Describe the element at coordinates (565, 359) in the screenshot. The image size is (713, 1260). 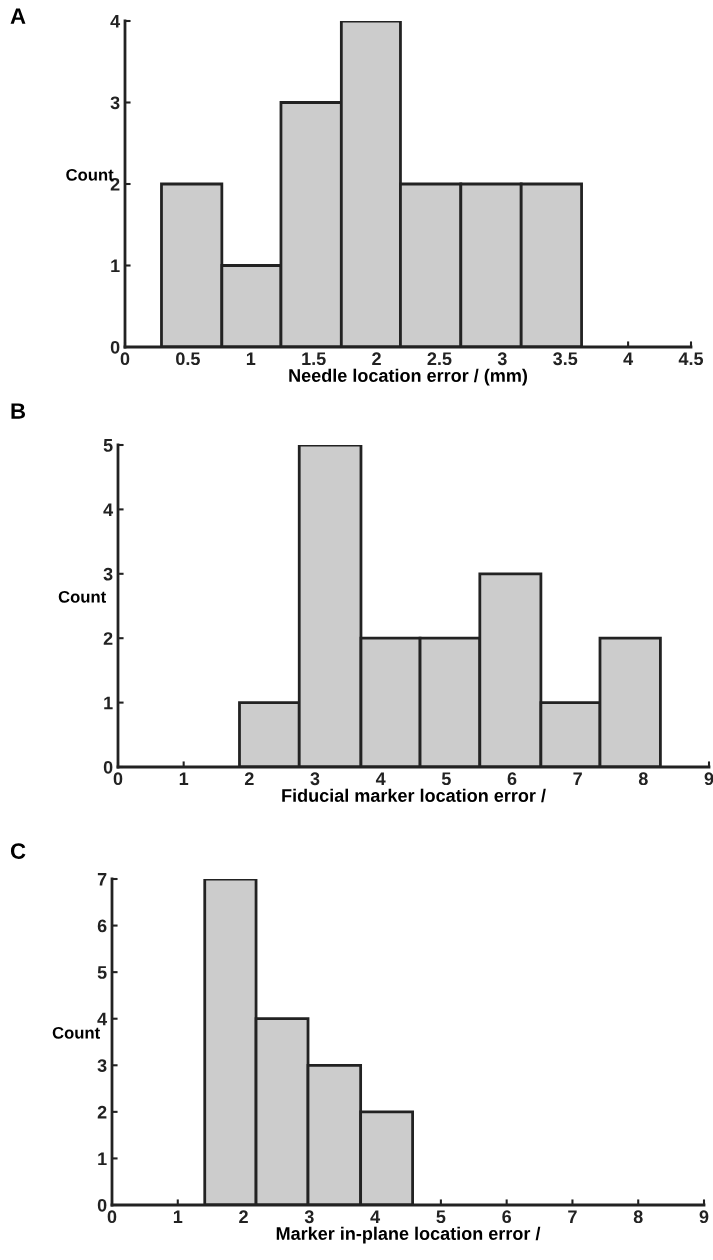
I see `x-tick-label: 3.5` at that location.